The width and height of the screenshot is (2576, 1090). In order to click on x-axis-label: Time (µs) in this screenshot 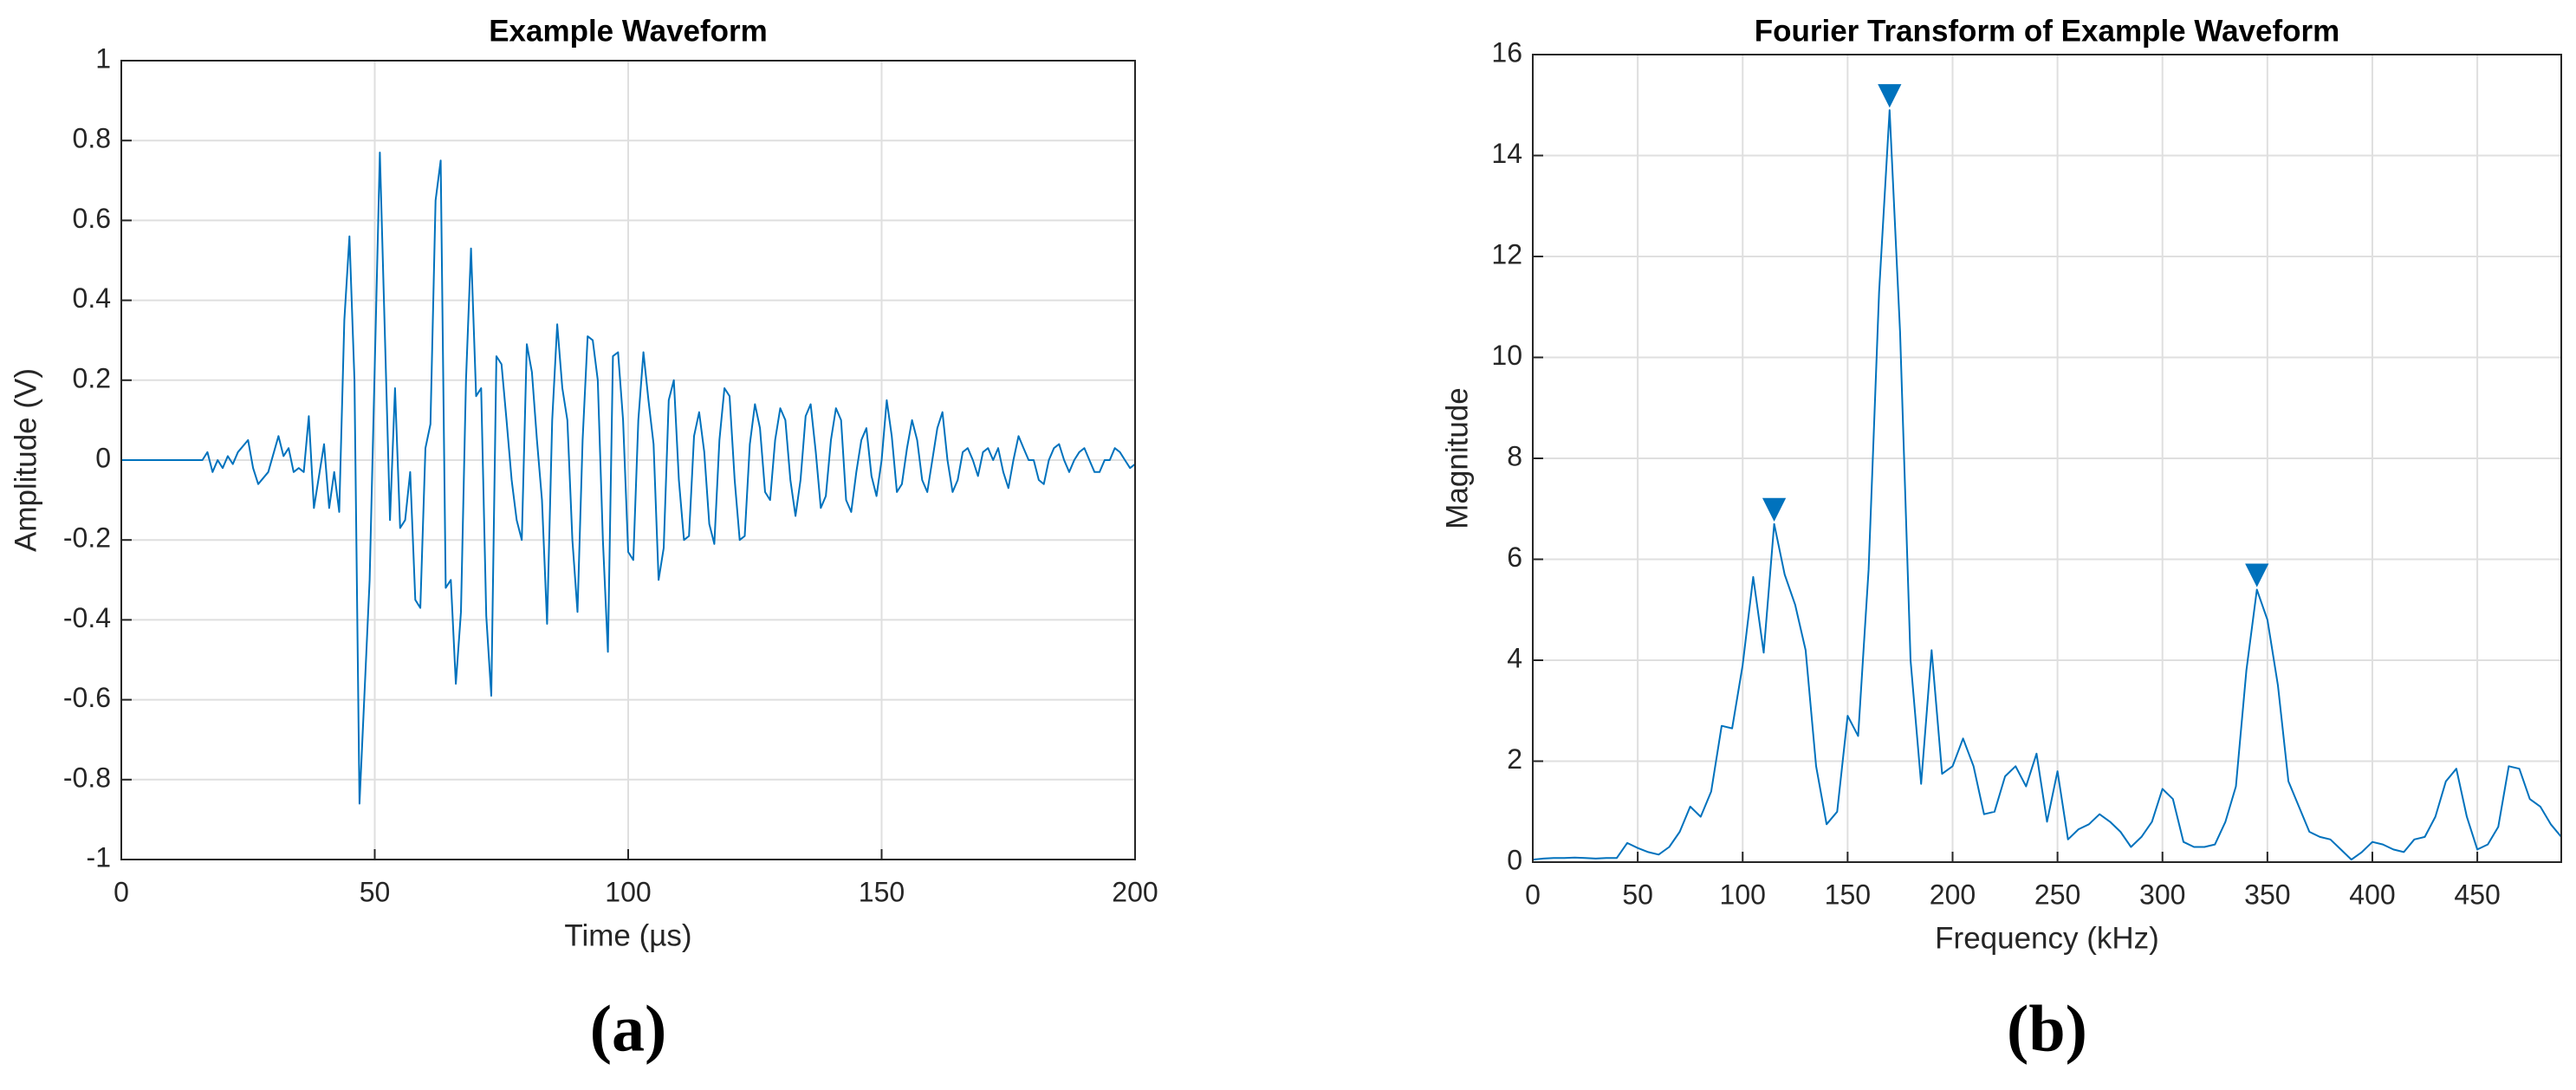, I will do `click(628, 935)`.